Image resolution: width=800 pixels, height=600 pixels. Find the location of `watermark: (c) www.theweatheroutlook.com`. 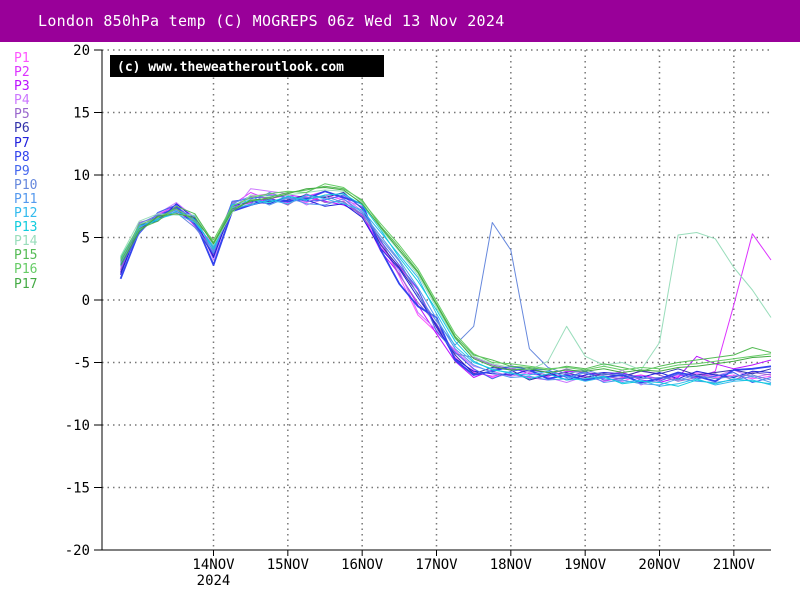

watermark: (c) www.theweatheroutlook.com is located at coordinates (247, 66).